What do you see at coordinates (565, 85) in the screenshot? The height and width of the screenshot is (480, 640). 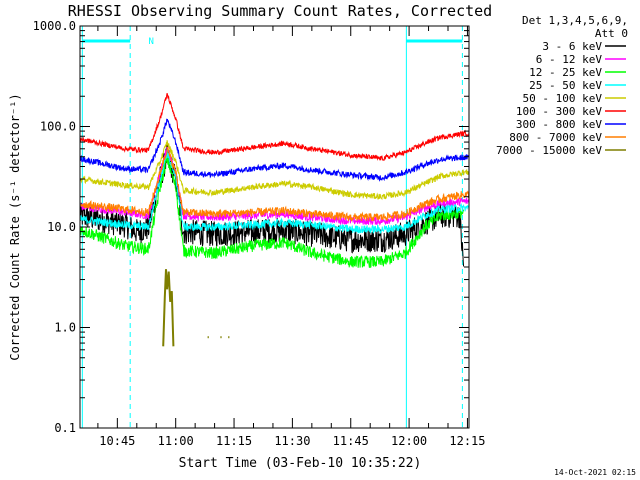 I see `legend-entry-label: 25 - 50 keV` at bounding box center [565, 85].